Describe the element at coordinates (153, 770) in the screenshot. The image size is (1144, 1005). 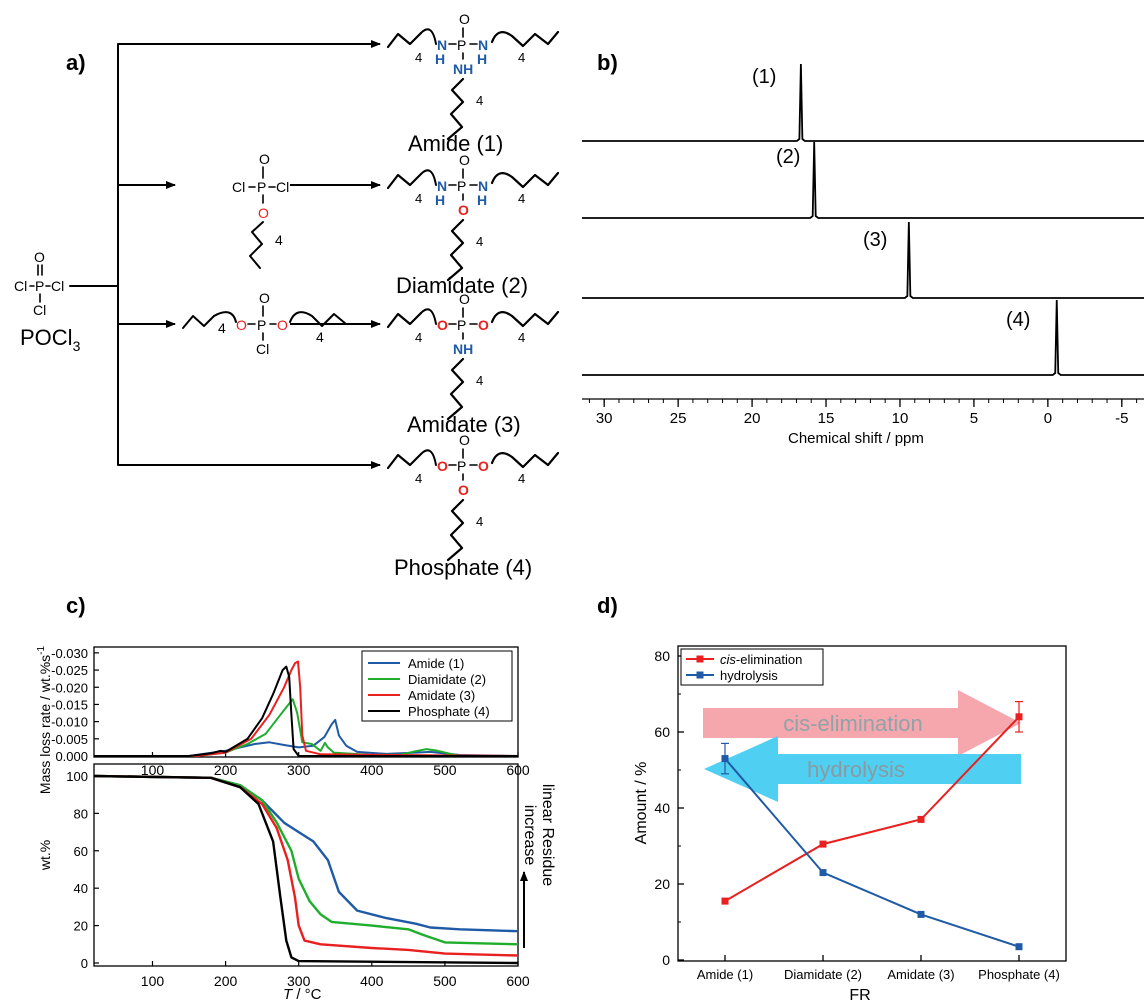
I see `dtg-x-tick-label: 100` at that location.